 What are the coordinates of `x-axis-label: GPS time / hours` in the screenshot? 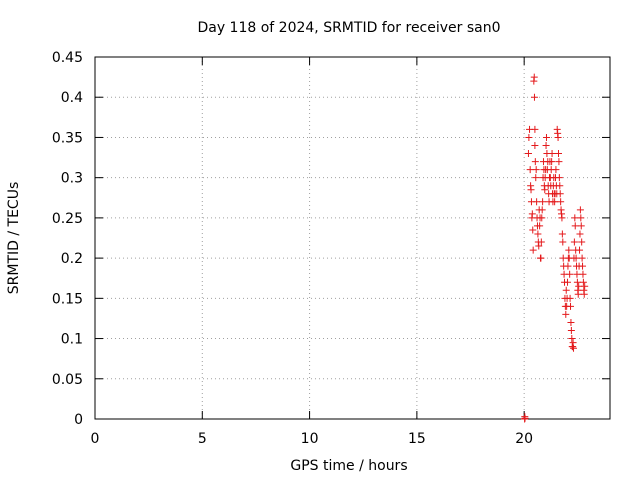 It's located at (348, 466).